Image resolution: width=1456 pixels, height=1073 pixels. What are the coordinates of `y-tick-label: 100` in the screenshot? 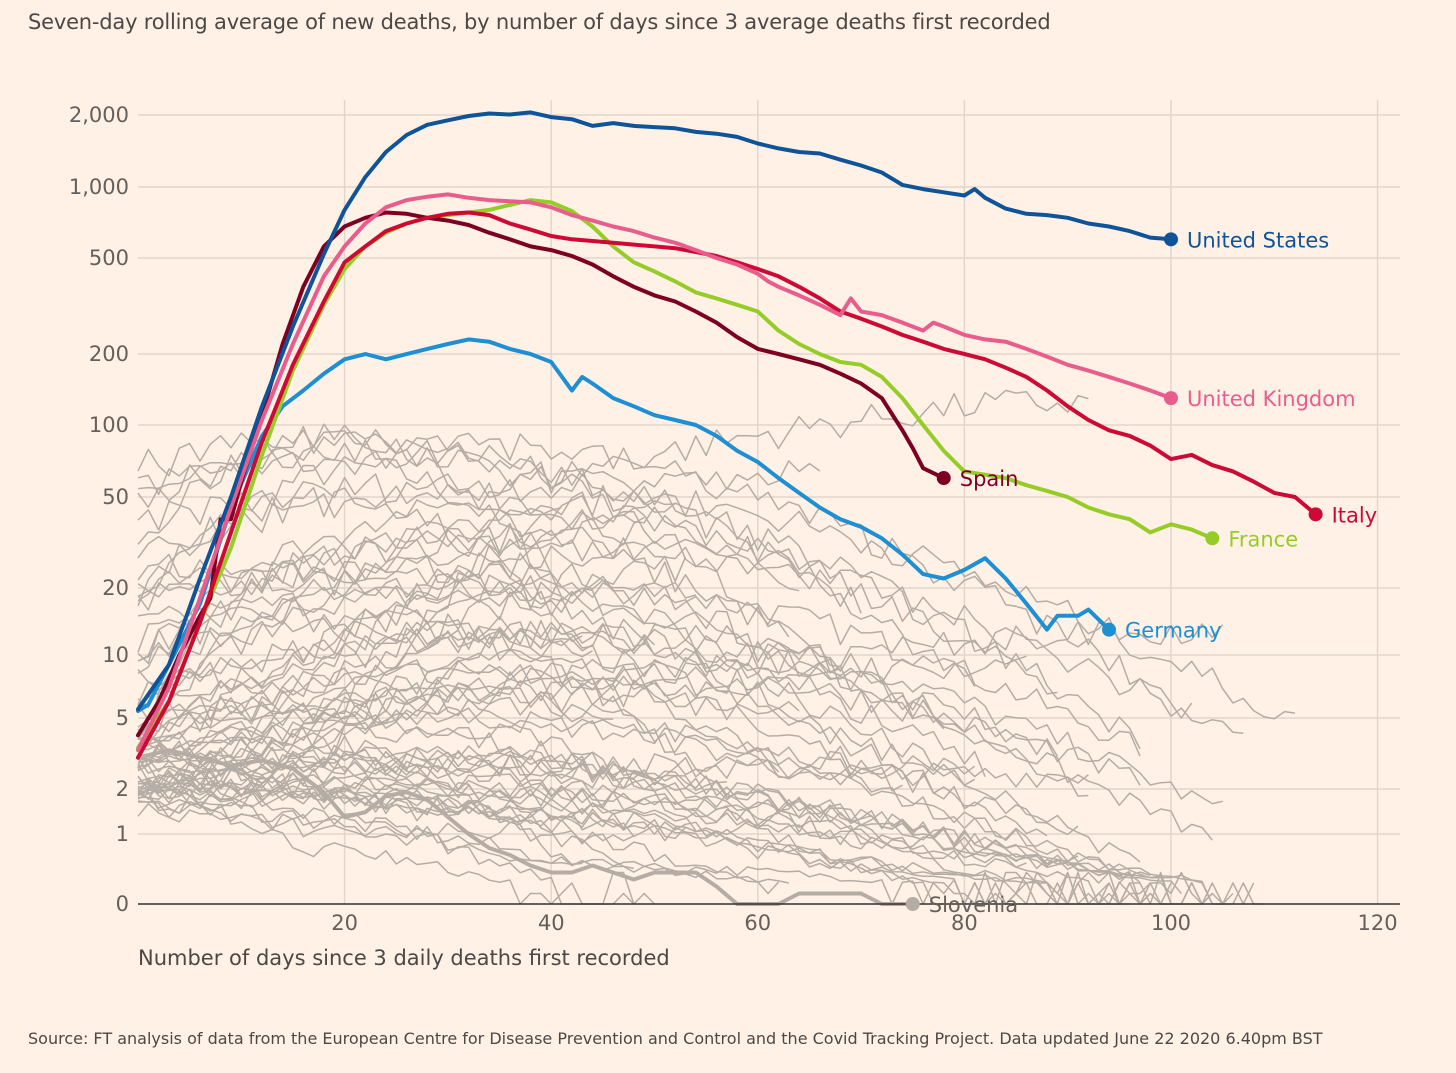 It's located at (109, 425).